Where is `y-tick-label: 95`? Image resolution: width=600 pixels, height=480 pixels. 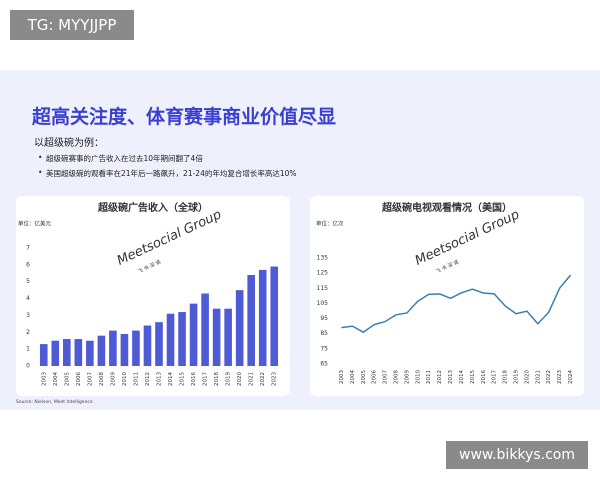
y-tick-label: 95 is located at coordinates (324, 318).